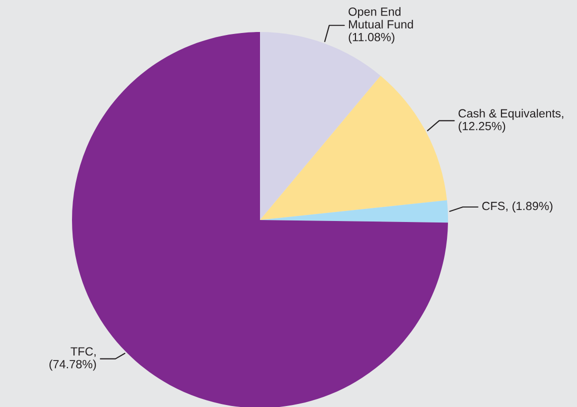 This screenshot has width=577, height=407. I want to click on slice-label: Cash & Equivalents, (12.25%), so click(511, 120).